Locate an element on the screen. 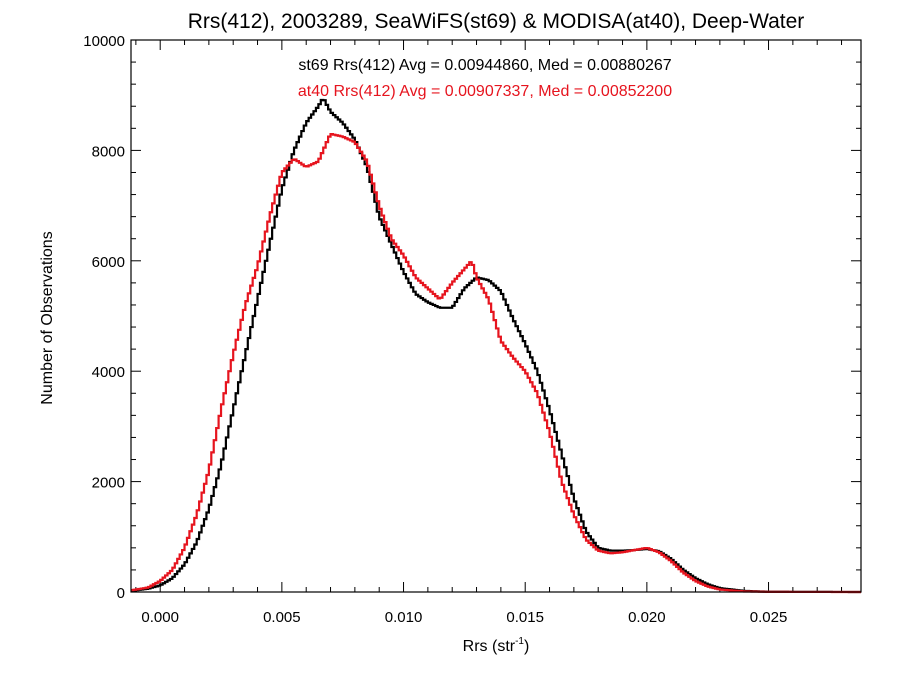 Image resolution: width=900 pixels, height=680 pixels. x-tick-label: 0.025 is located at coordinates (769, 617).